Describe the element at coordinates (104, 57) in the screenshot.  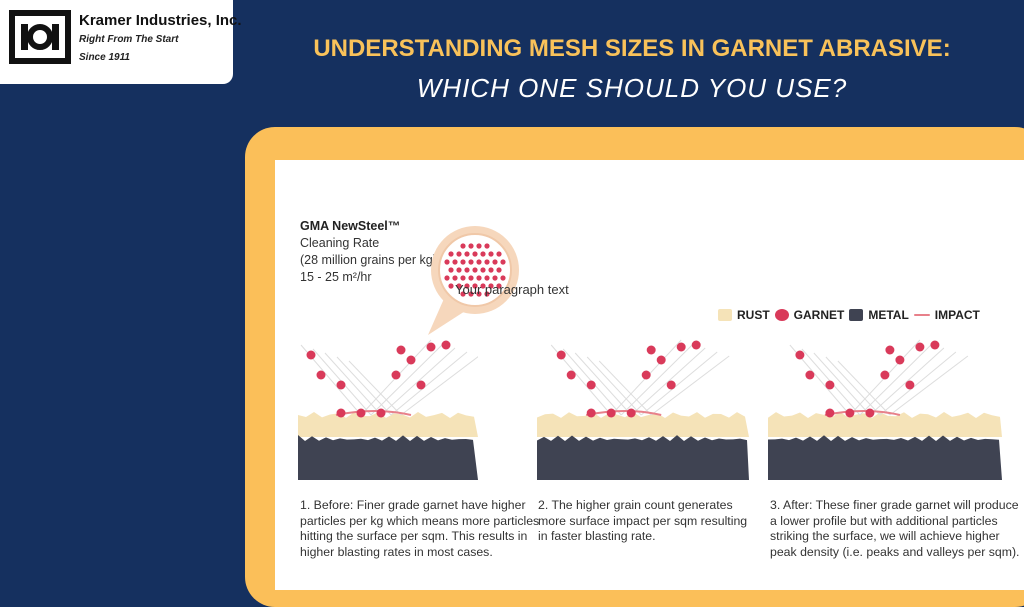
I see `brand-since: Since 1911` at that location.